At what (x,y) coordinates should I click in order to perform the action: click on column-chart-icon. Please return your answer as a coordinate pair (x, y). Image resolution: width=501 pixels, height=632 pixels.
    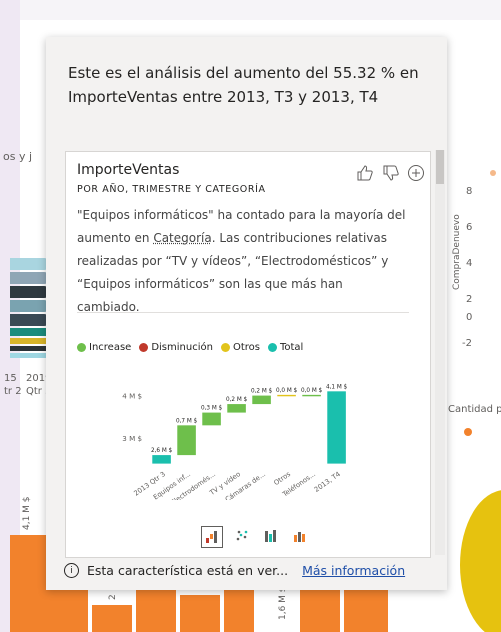
    Looking at the image, I should click on (271, 536).